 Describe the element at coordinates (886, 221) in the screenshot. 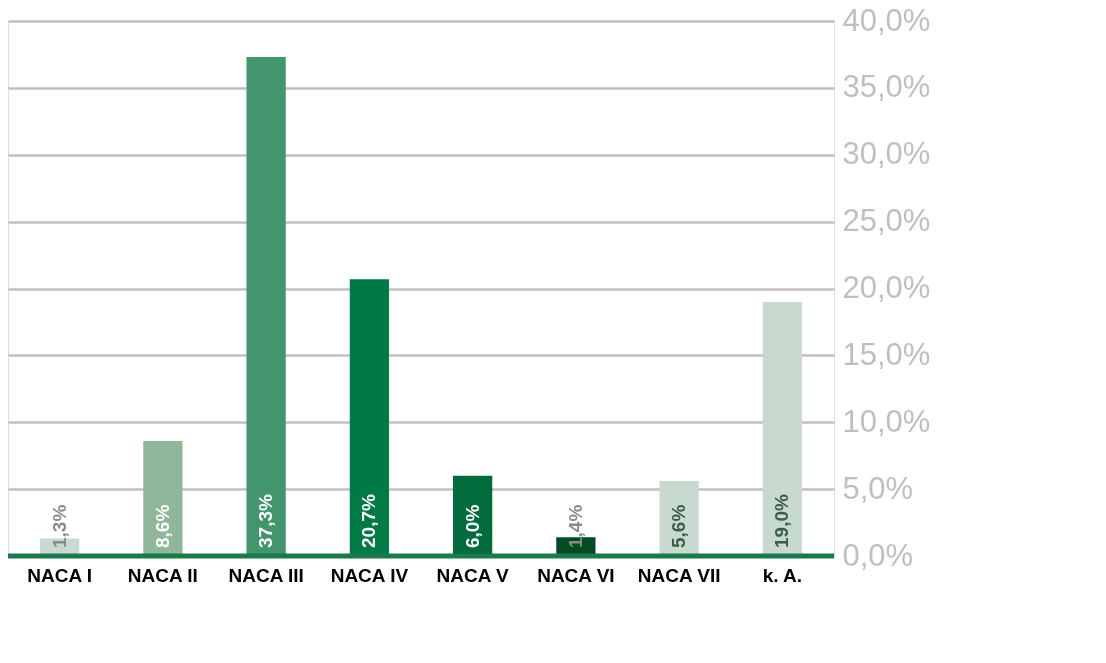

I see `y-tick-label: 25,0%` at that location.